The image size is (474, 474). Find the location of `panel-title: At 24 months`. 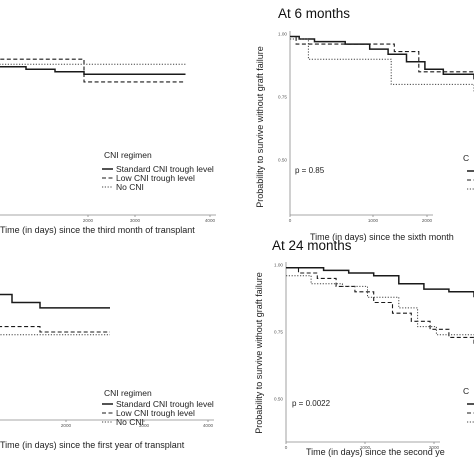

panel-title: At 24 months is located at coordinates (312, 245).